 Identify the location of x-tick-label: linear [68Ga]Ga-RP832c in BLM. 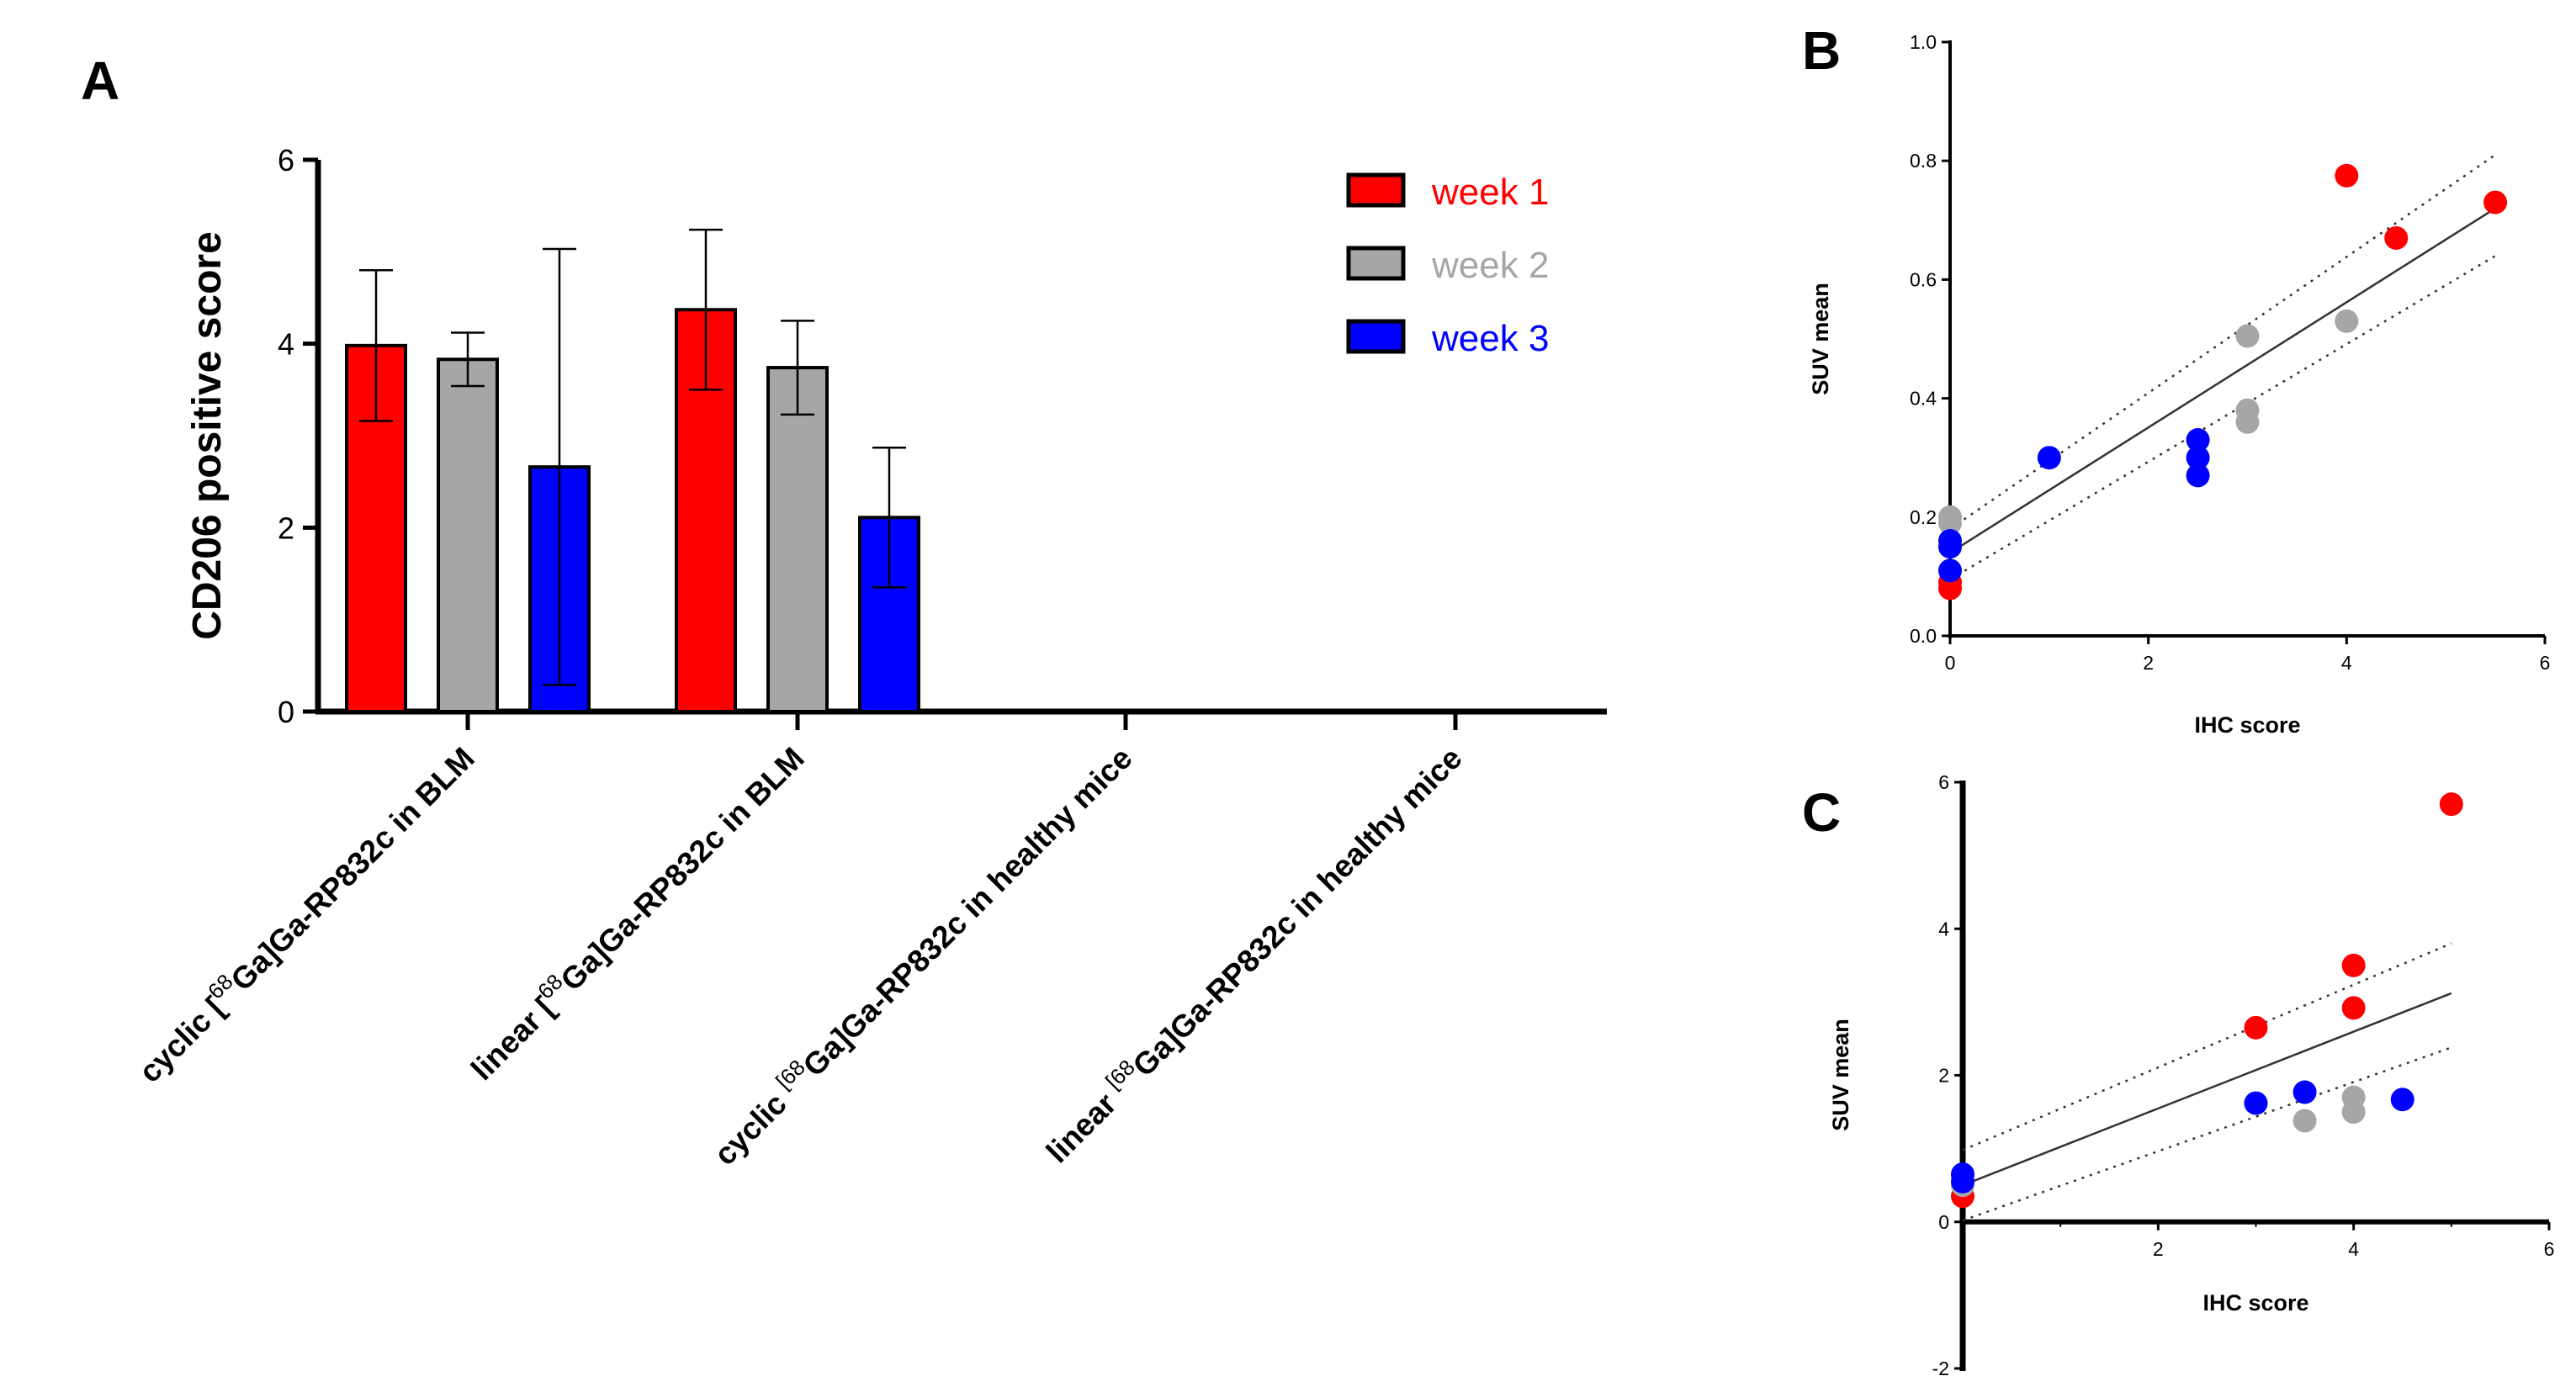
(635, 912).